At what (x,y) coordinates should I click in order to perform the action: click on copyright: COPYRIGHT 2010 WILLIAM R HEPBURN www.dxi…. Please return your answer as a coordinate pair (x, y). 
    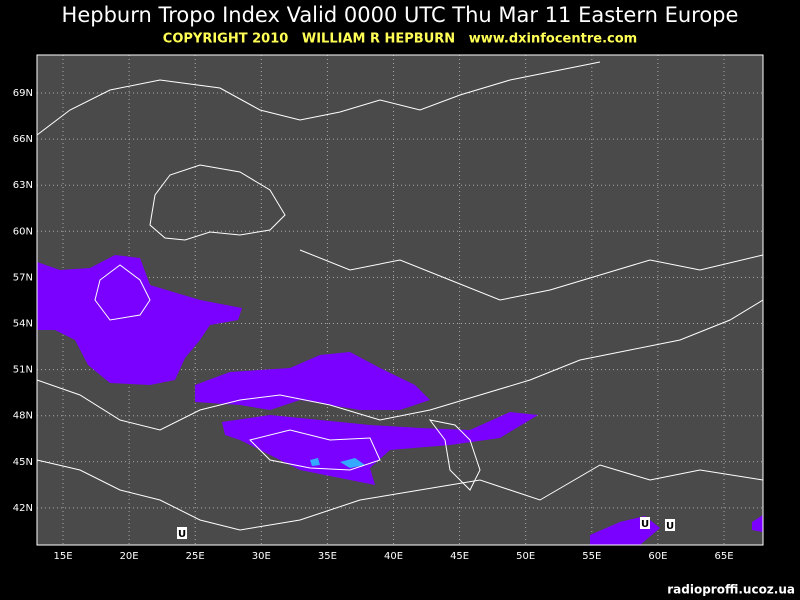
    Looking at the image, I should click on (400, 39).